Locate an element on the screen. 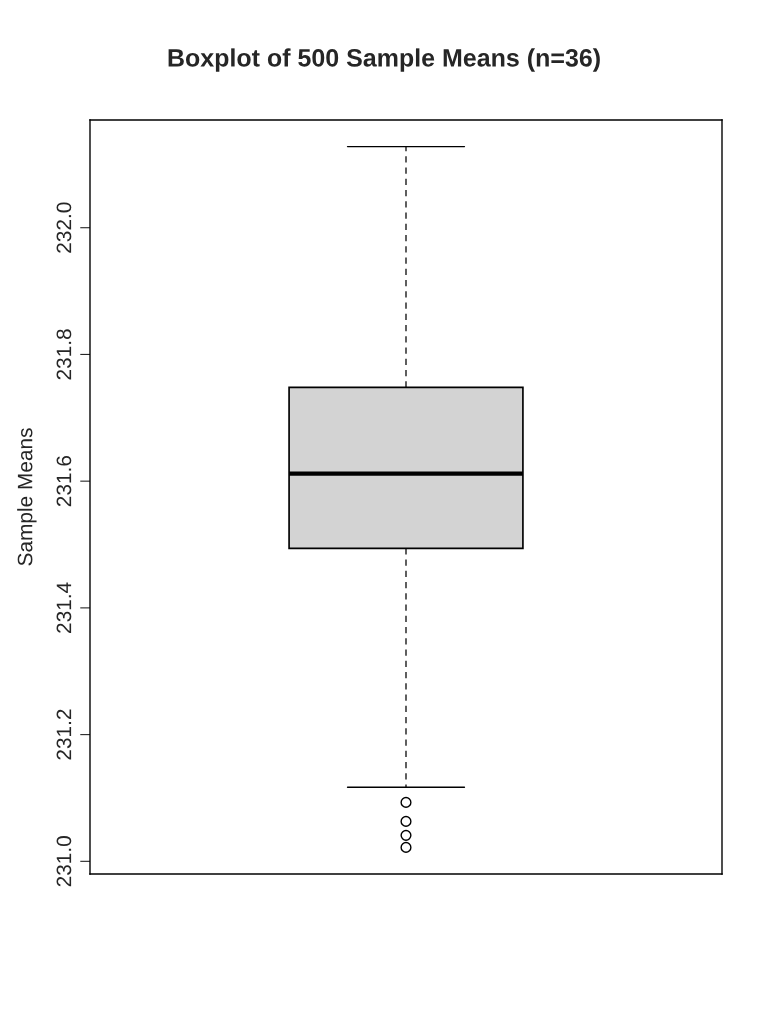 Image resolution: width=768 pixels, height=1024 pixels. y-tick-label: 231.2 is located at coordinates (64, 734).